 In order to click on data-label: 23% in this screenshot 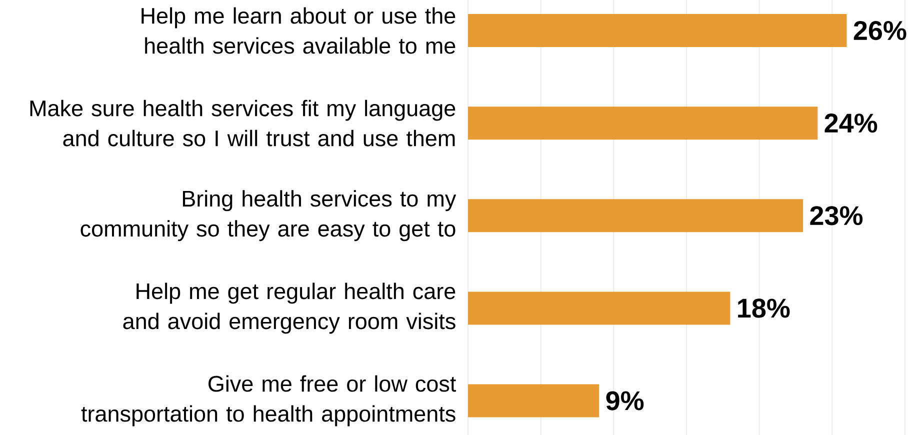, I will do `click(836, 216)`.